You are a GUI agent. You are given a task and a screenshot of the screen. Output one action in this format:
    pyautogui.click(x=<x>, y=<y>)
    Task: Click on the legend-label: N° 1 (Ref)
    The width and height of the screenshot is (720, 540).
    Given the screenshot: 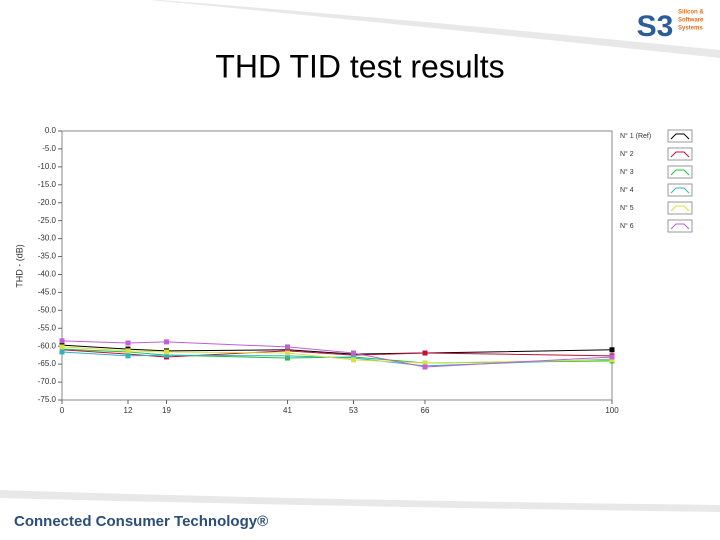 What is the action you would take?
    pyautogui.click(x=635, y=136)
    